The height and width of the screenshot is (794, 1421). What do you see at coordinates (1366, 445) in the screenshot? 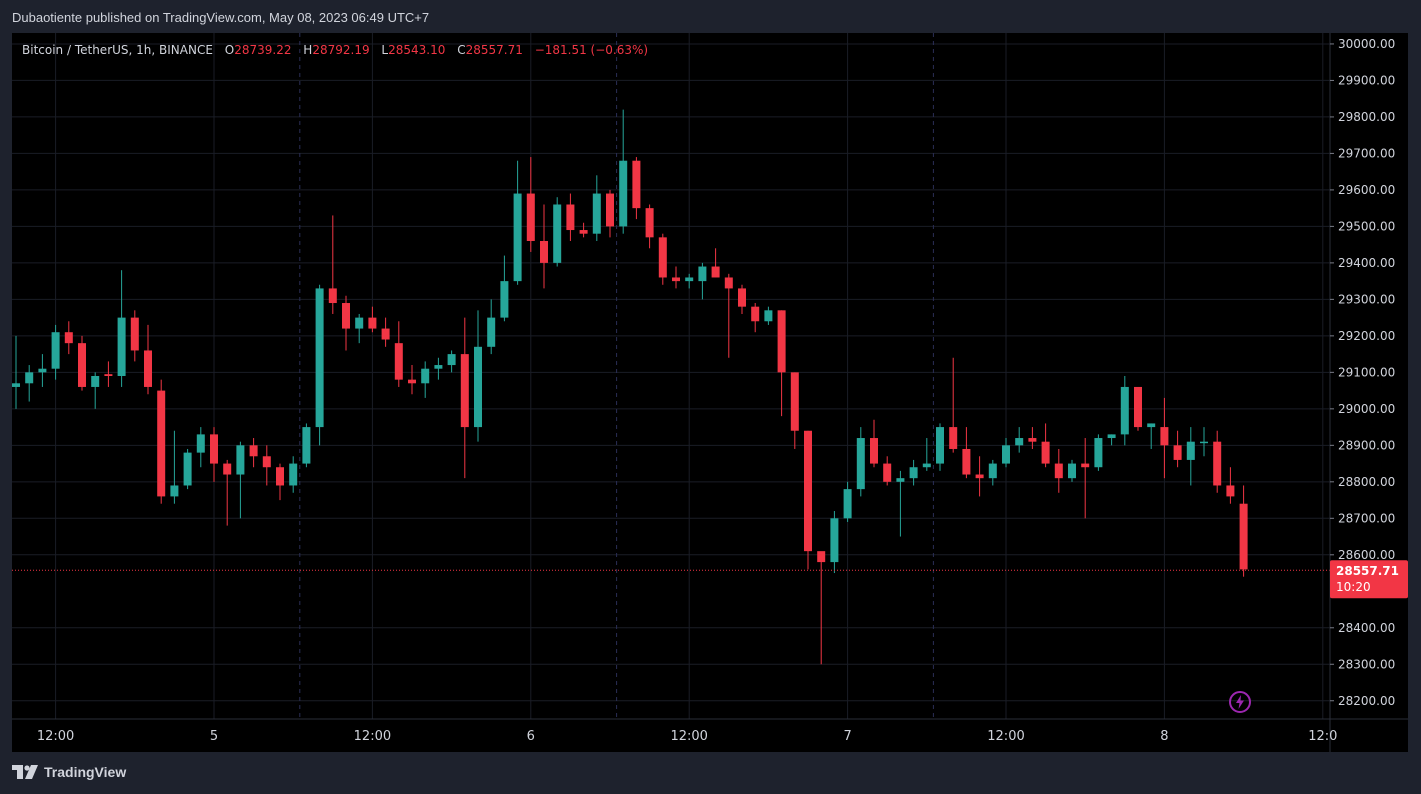
I see `price-tick-label: 28900.00` at bounding box center [1366, 445].